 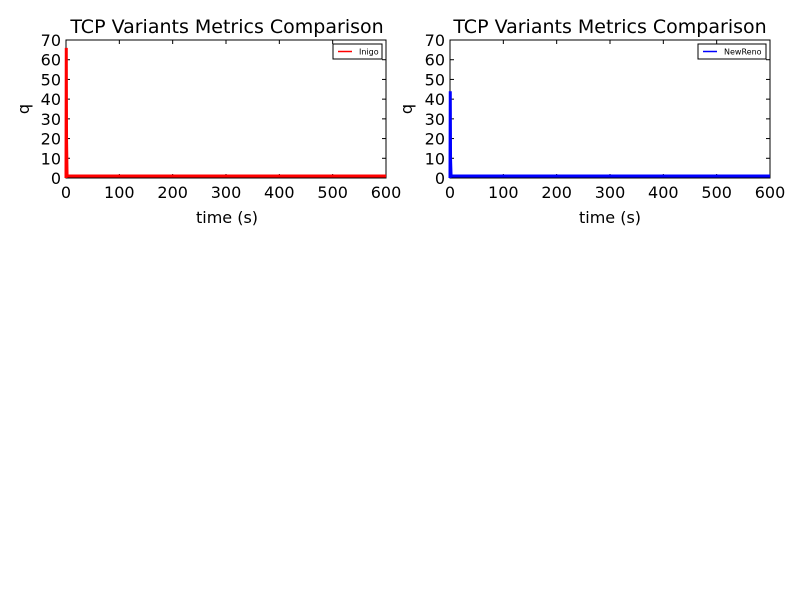 I want to click on series-line-inigo, so click(x=225, y=113).